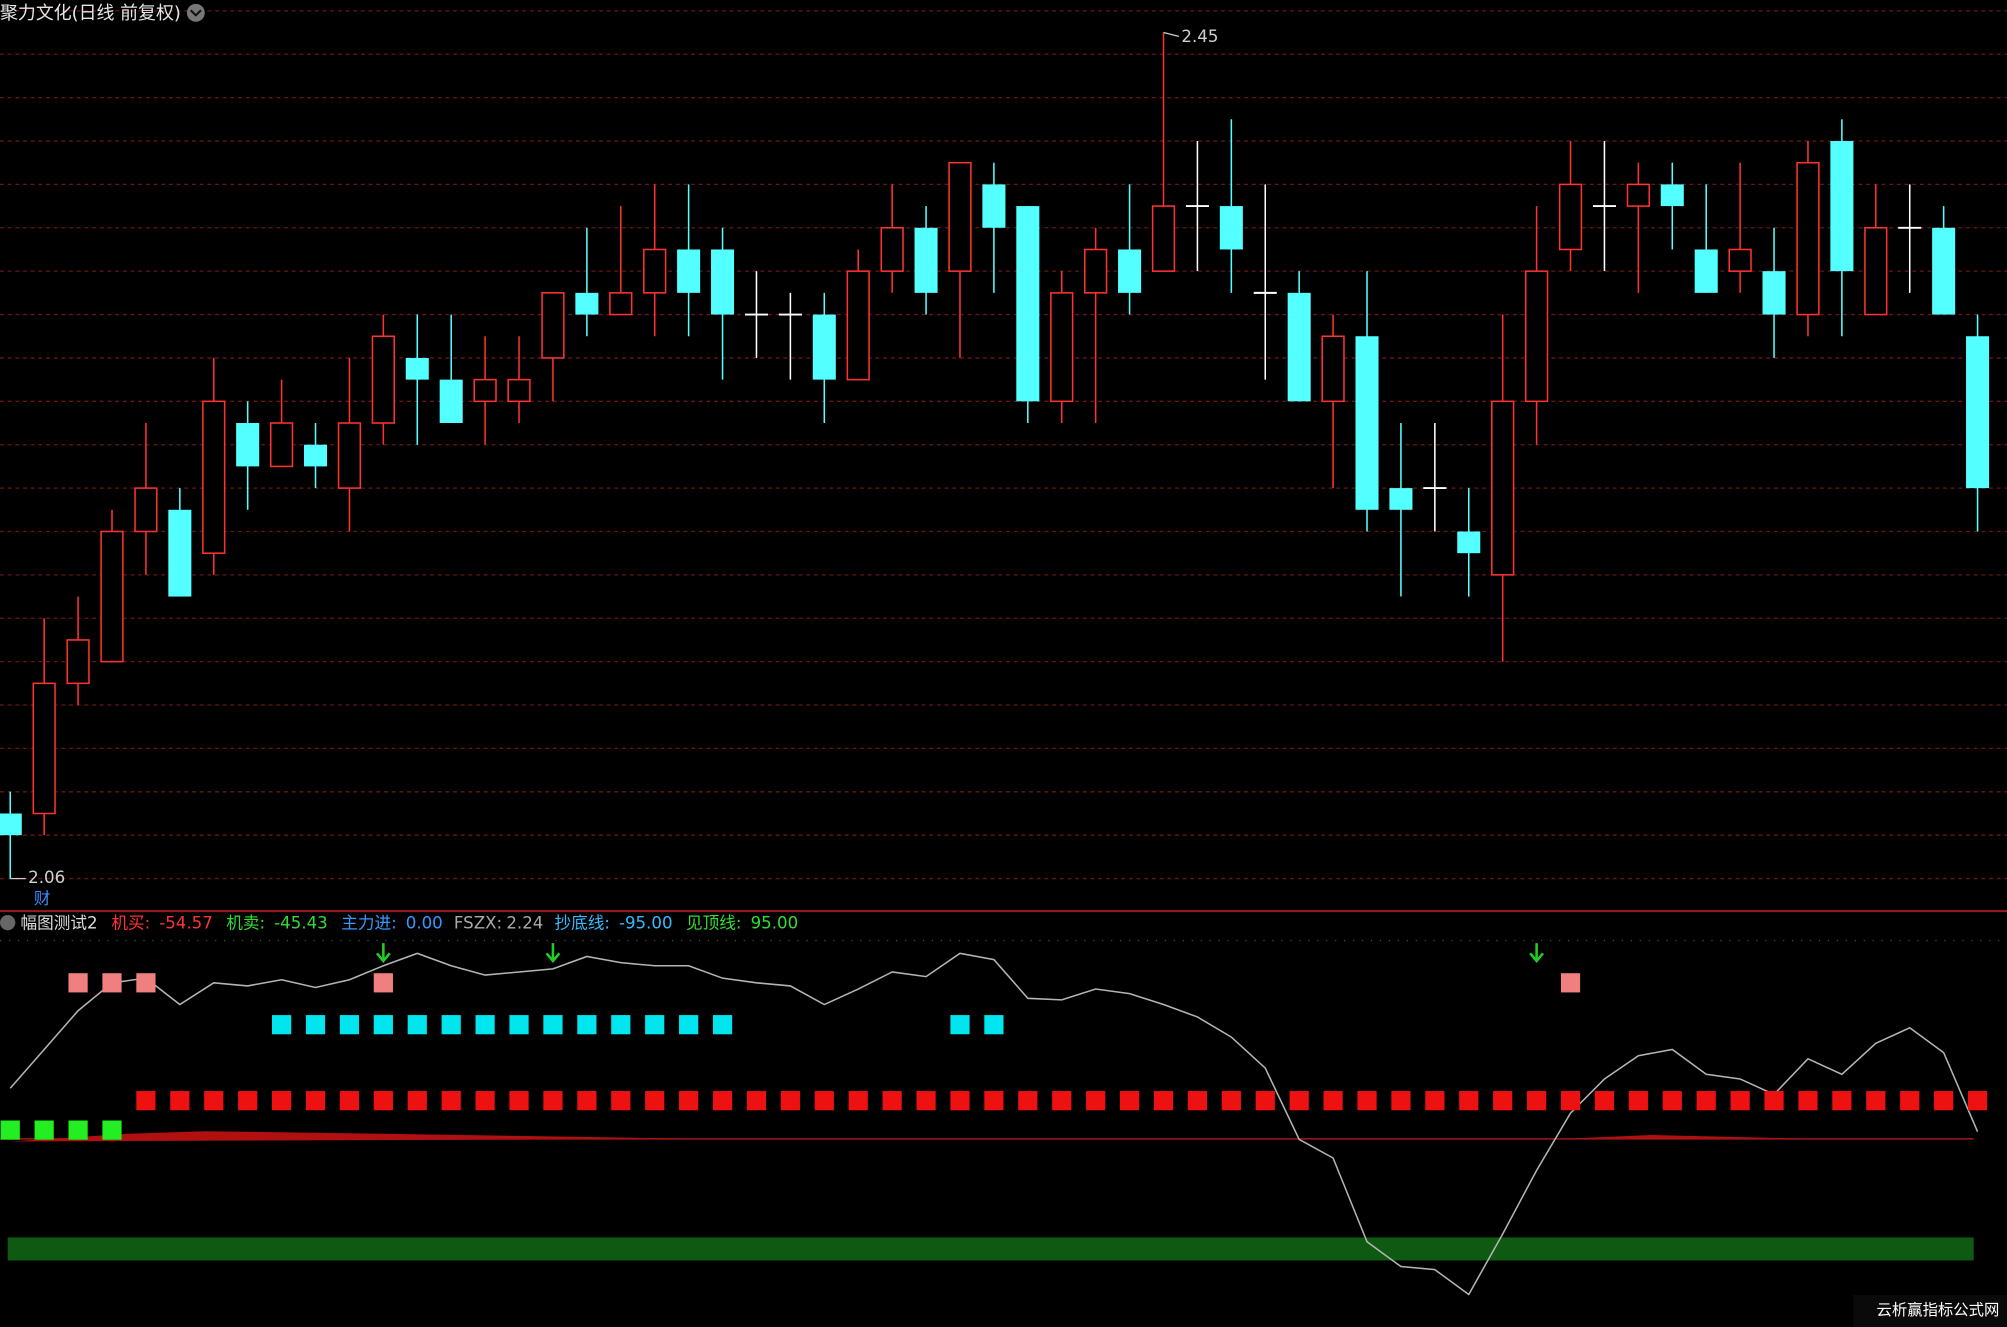 The width and height of the screenshot is (2007, 1327). I want to click on indicator-band, so click(990, 1249).